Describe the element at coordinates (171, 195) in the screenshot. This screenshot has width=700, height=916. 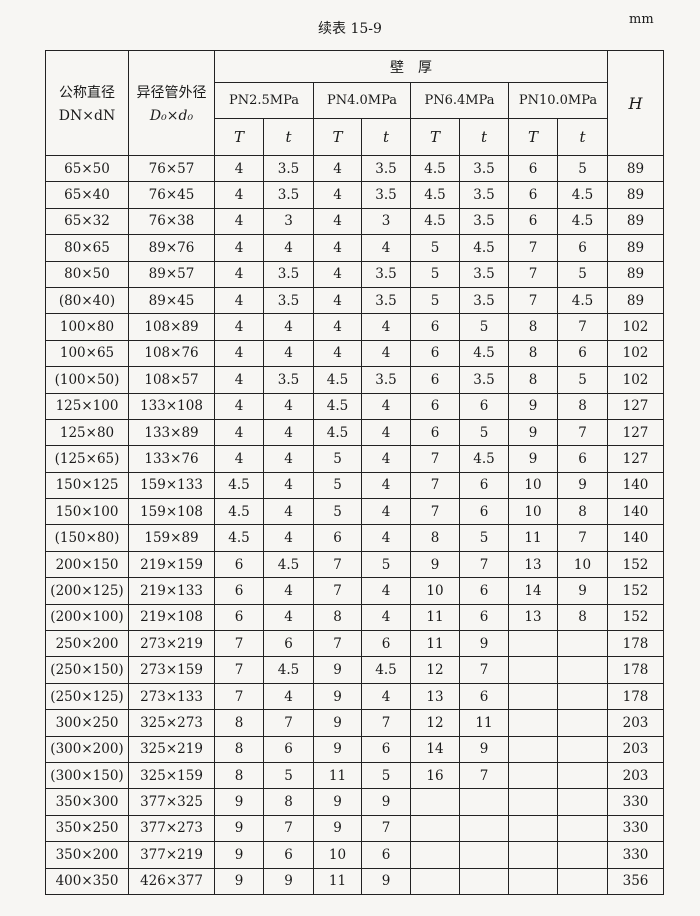
I see `table-cell: 76×45` at that location.